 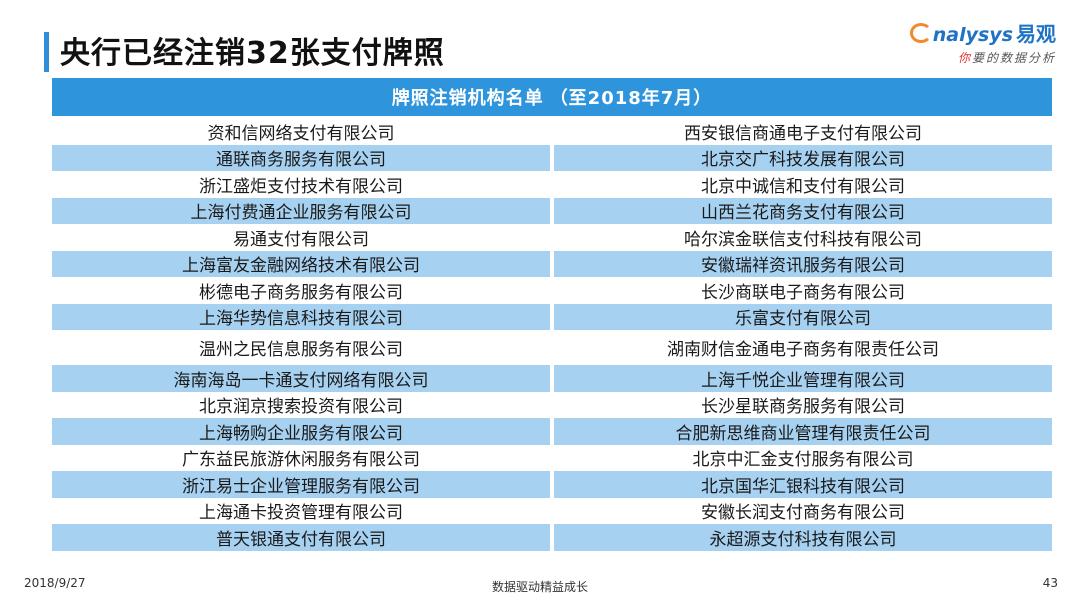 I want to click on table-row: 上海畅购企业服务有限公司 合肥新思维商业管理有限责任公司, so click(x=552, y=431).